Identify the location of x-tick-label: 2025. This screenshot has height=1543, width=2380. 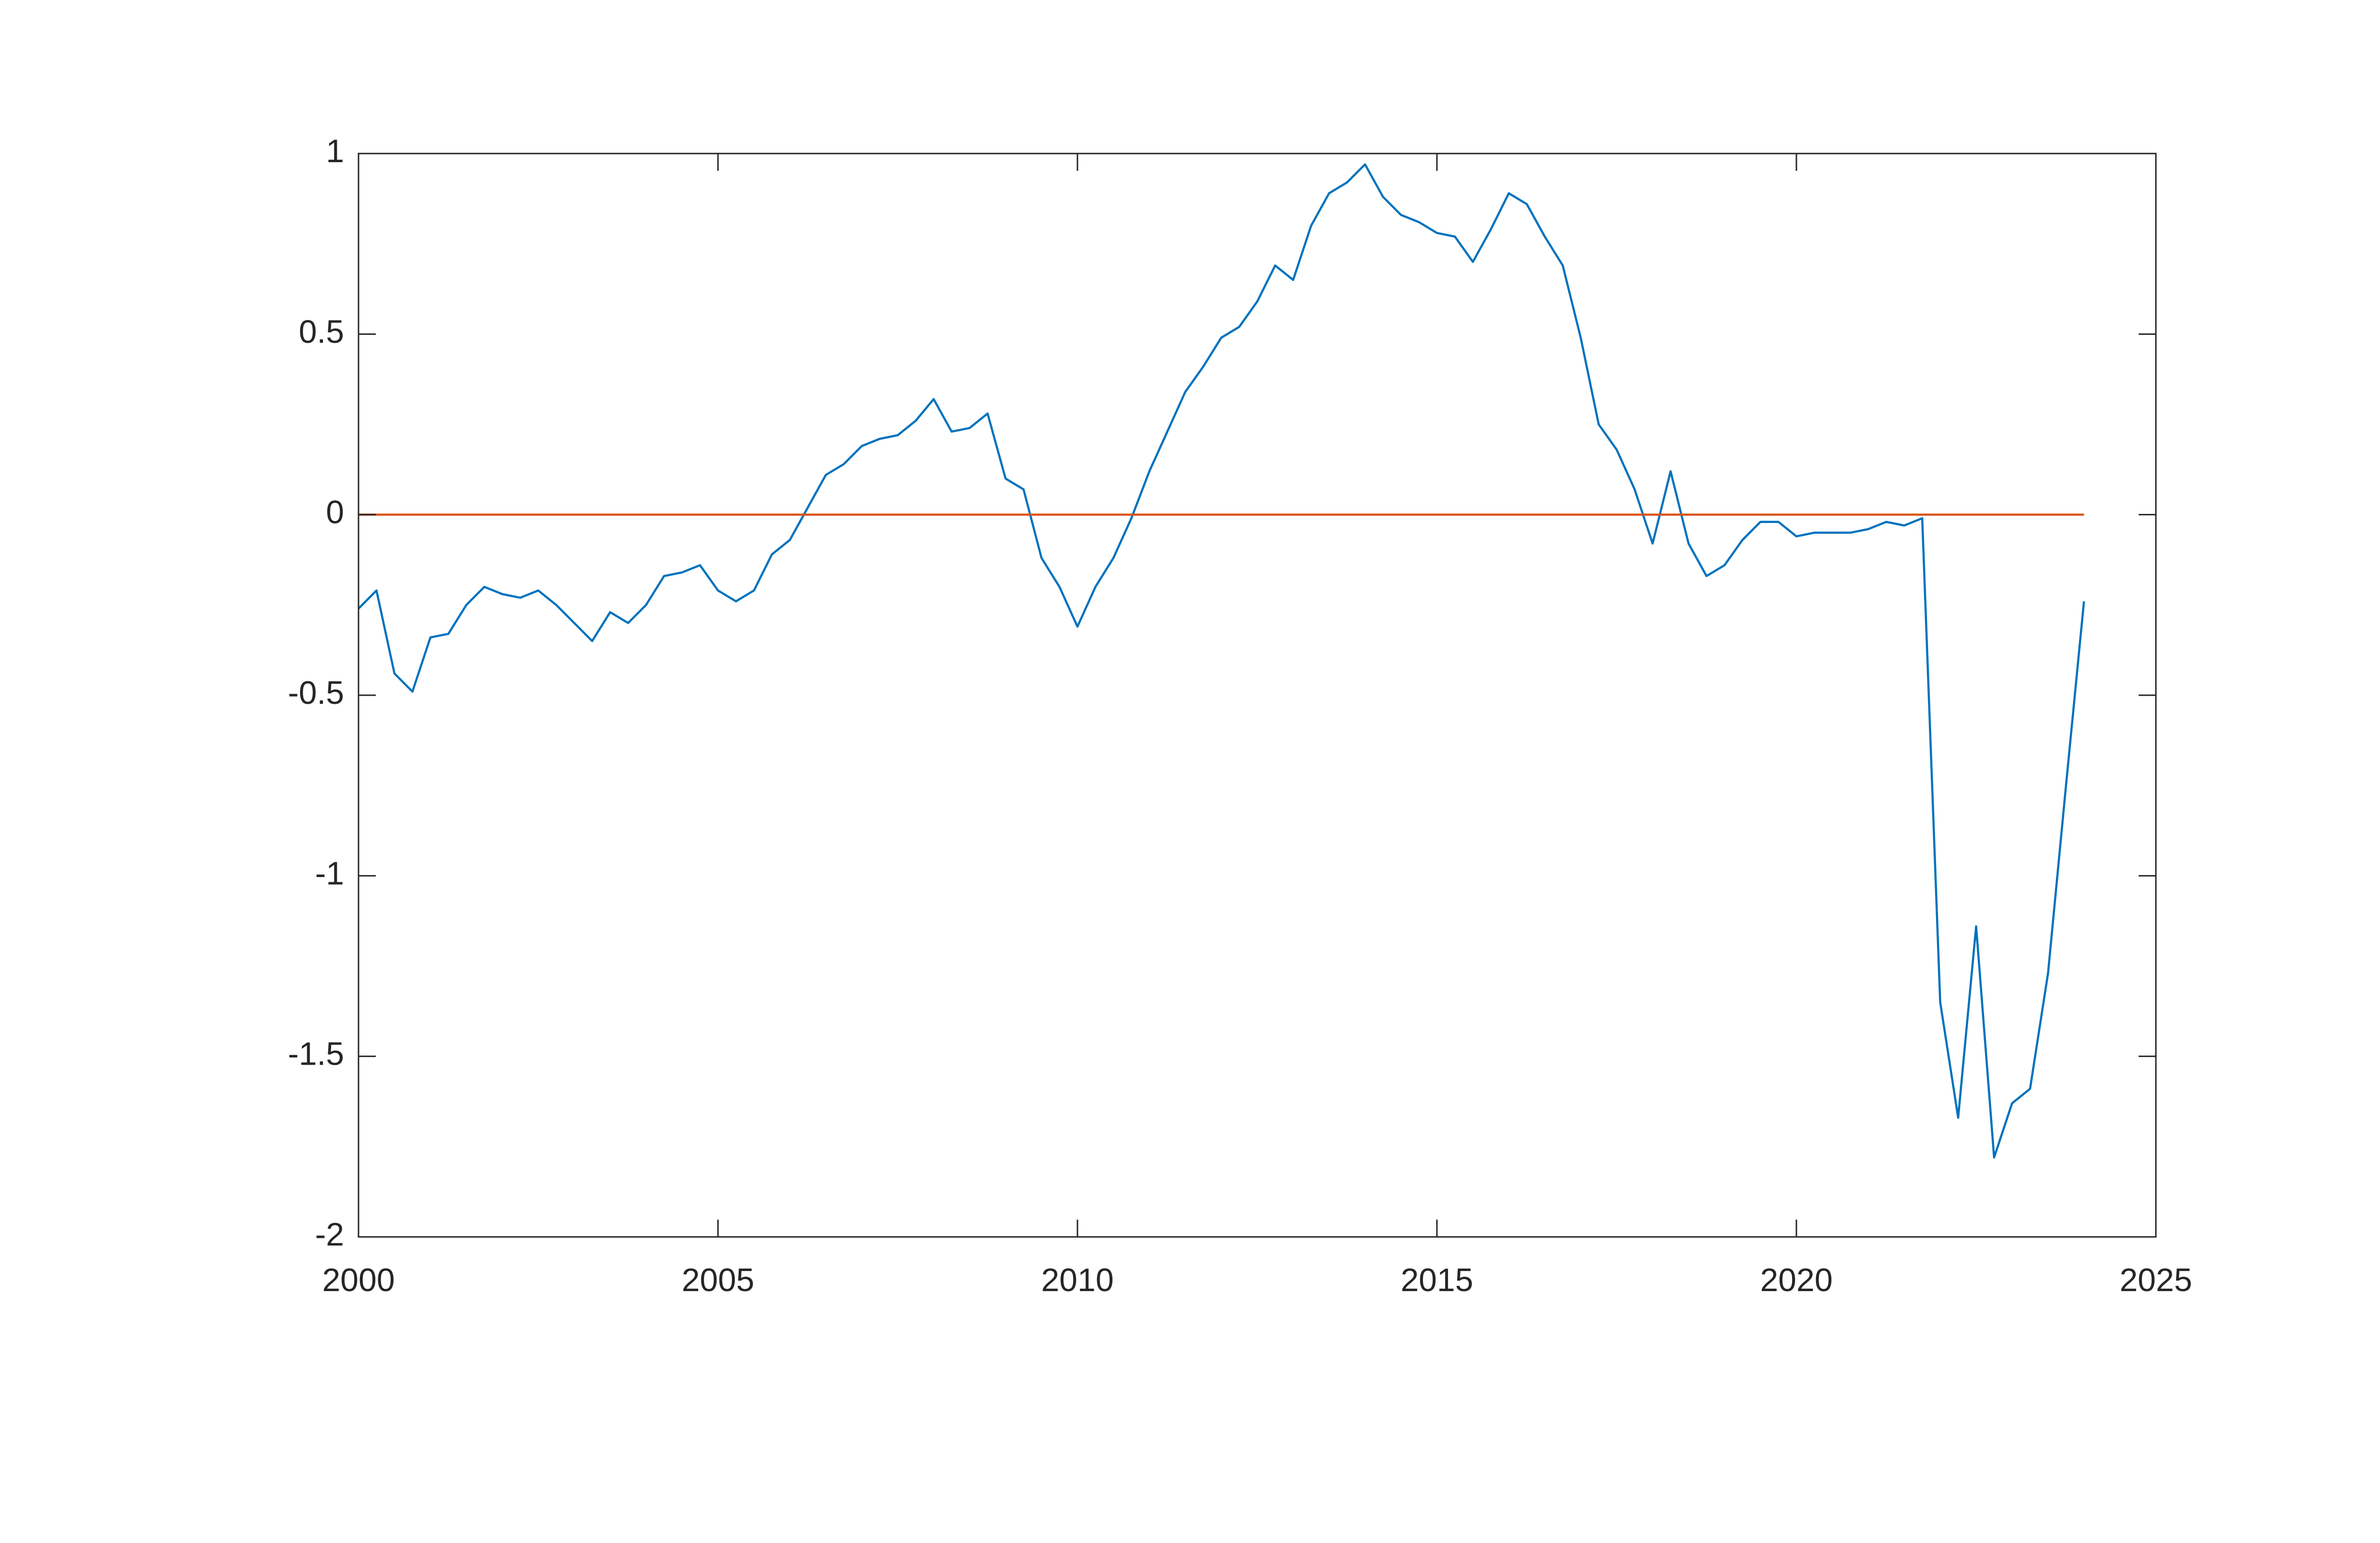
(2156, 1280).